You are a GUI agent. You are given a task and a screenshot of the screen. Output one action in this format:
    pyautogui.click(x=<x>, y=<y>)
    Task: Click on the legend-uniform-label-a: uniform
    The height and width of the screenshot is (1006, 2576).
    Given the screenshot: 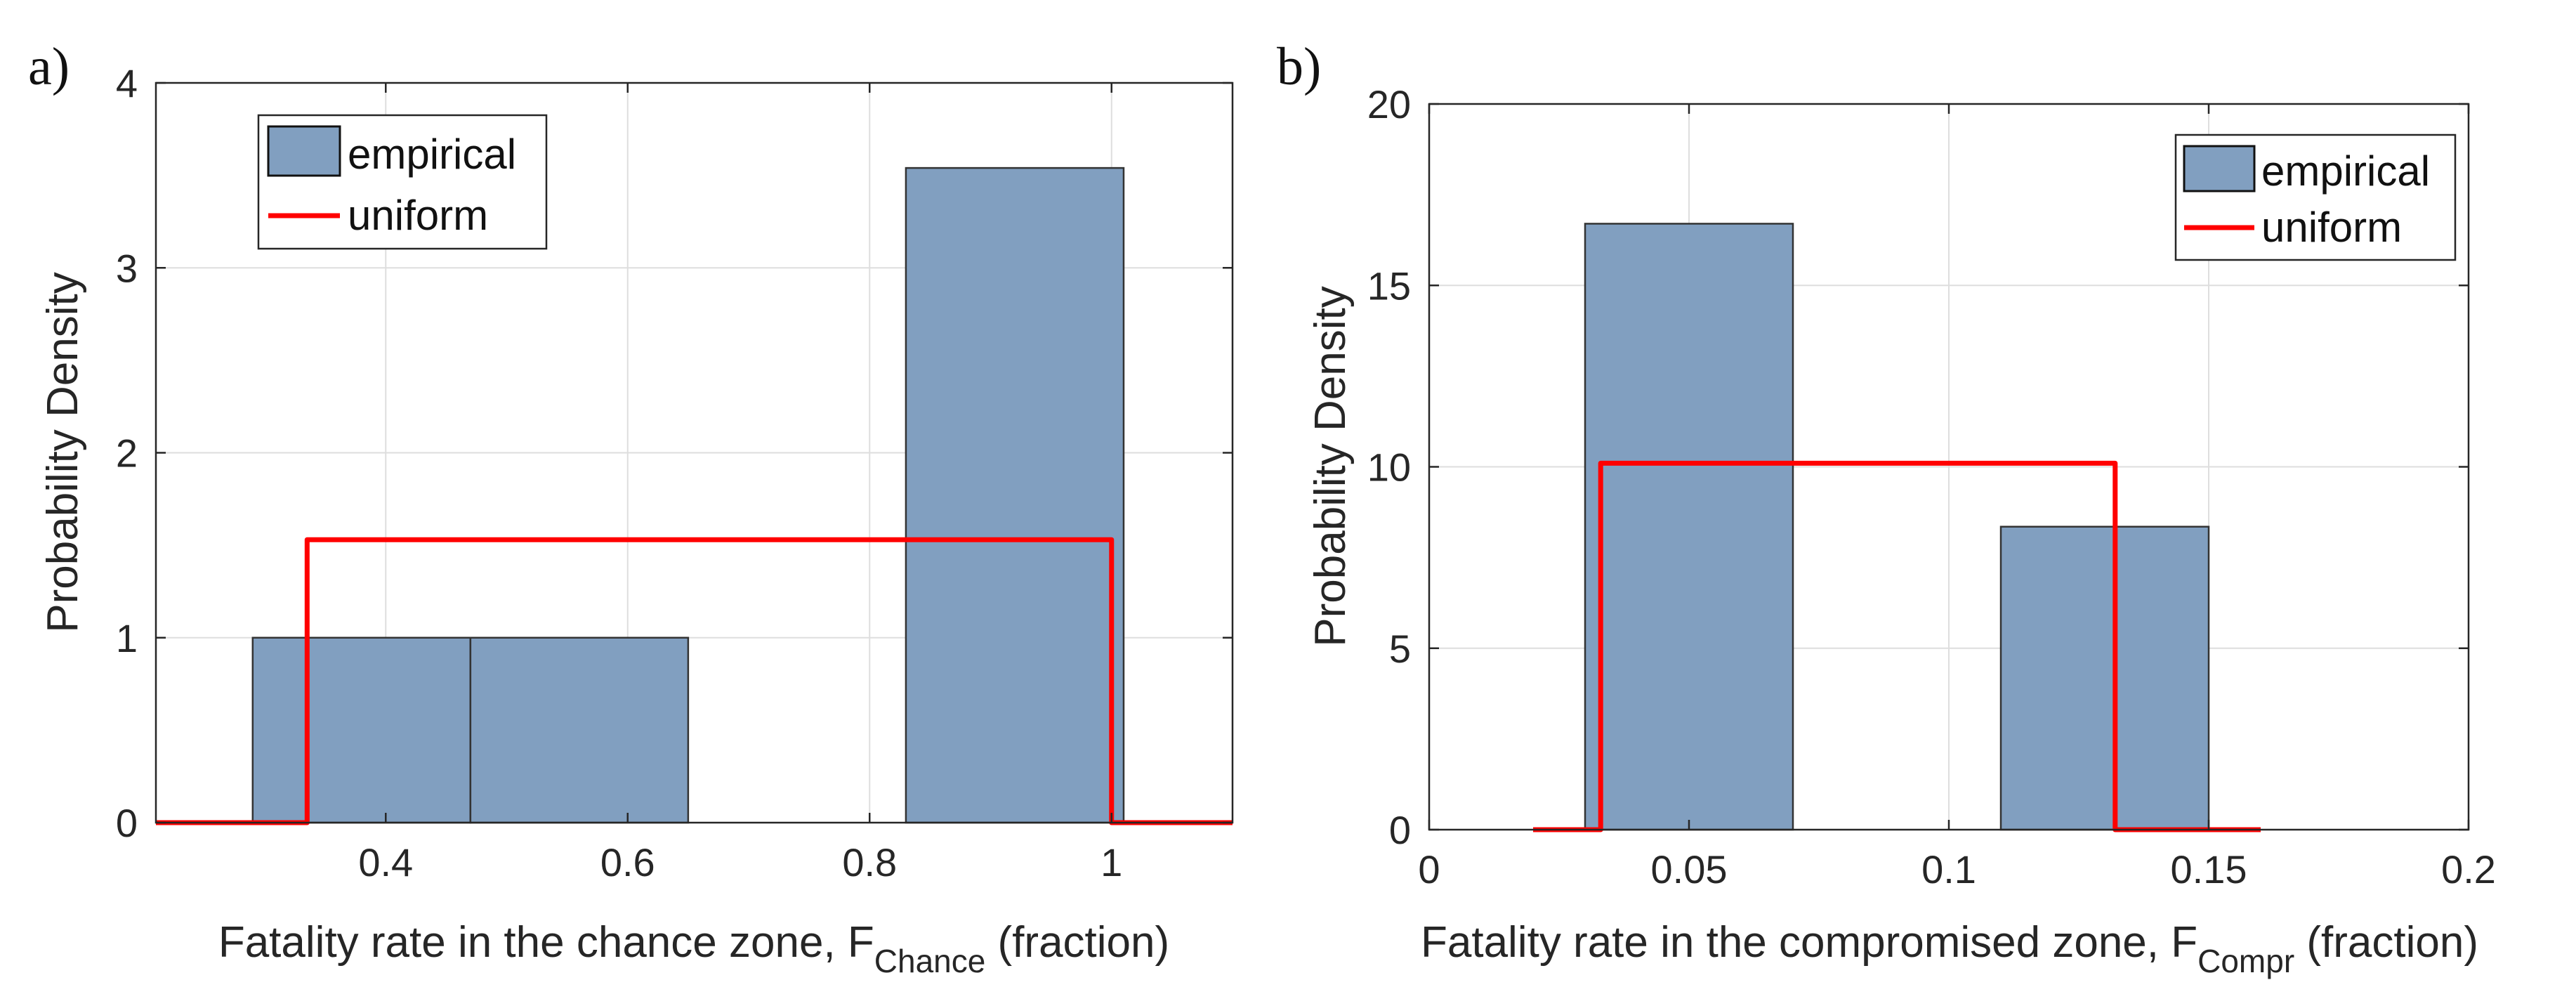 What is the action you would take?
    pyautogui.click(x=418, y=216)
    